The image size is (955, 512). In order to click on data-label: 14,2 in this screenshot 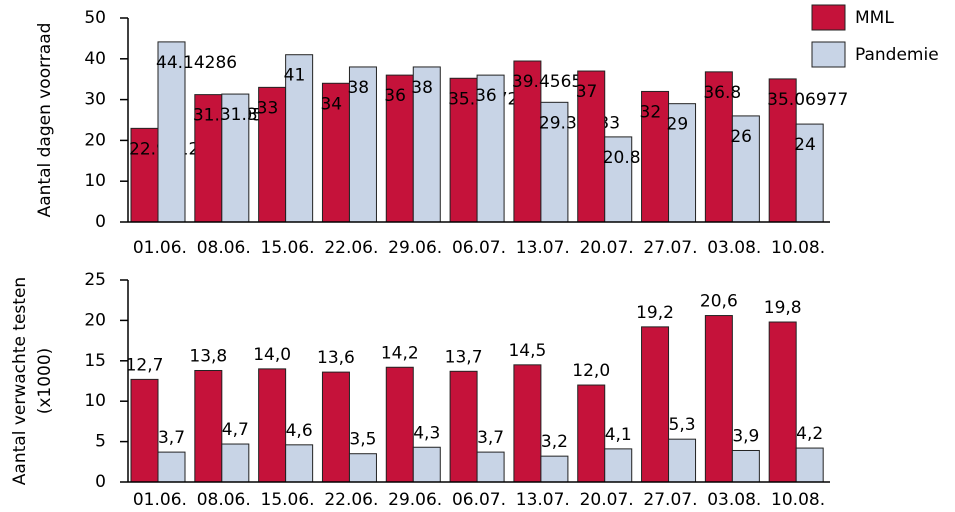, I will do `click(400, 353)`.